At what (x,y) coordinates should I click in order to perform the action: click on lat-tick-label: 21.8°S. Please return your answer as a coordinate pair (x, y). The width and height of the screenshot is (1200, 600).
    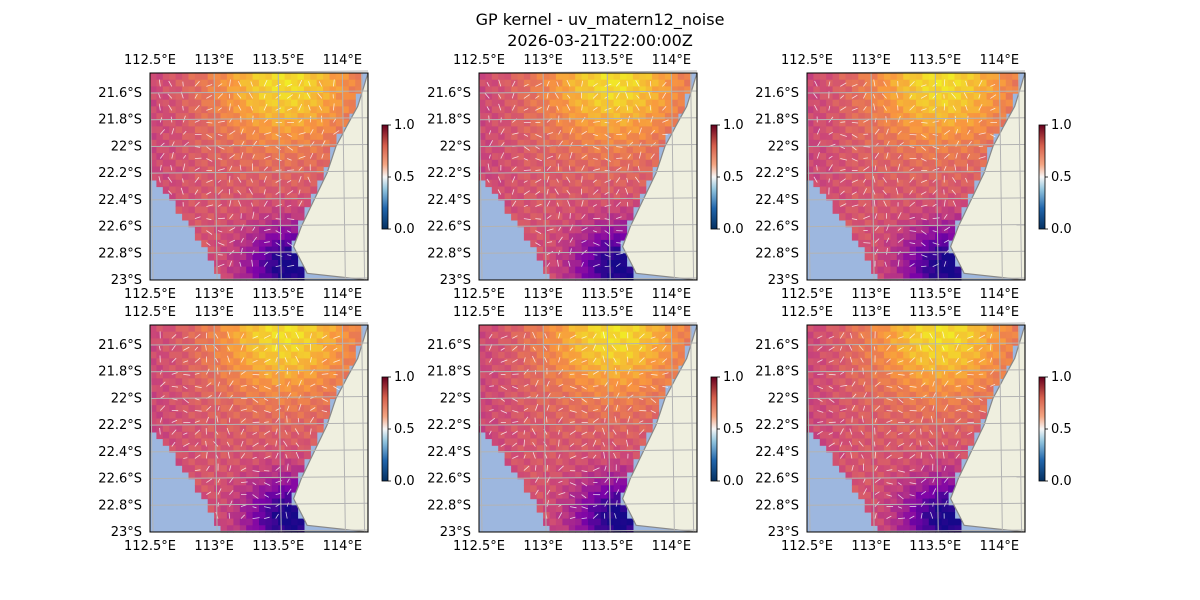
    Looking at the image, I should click on (449, 372).